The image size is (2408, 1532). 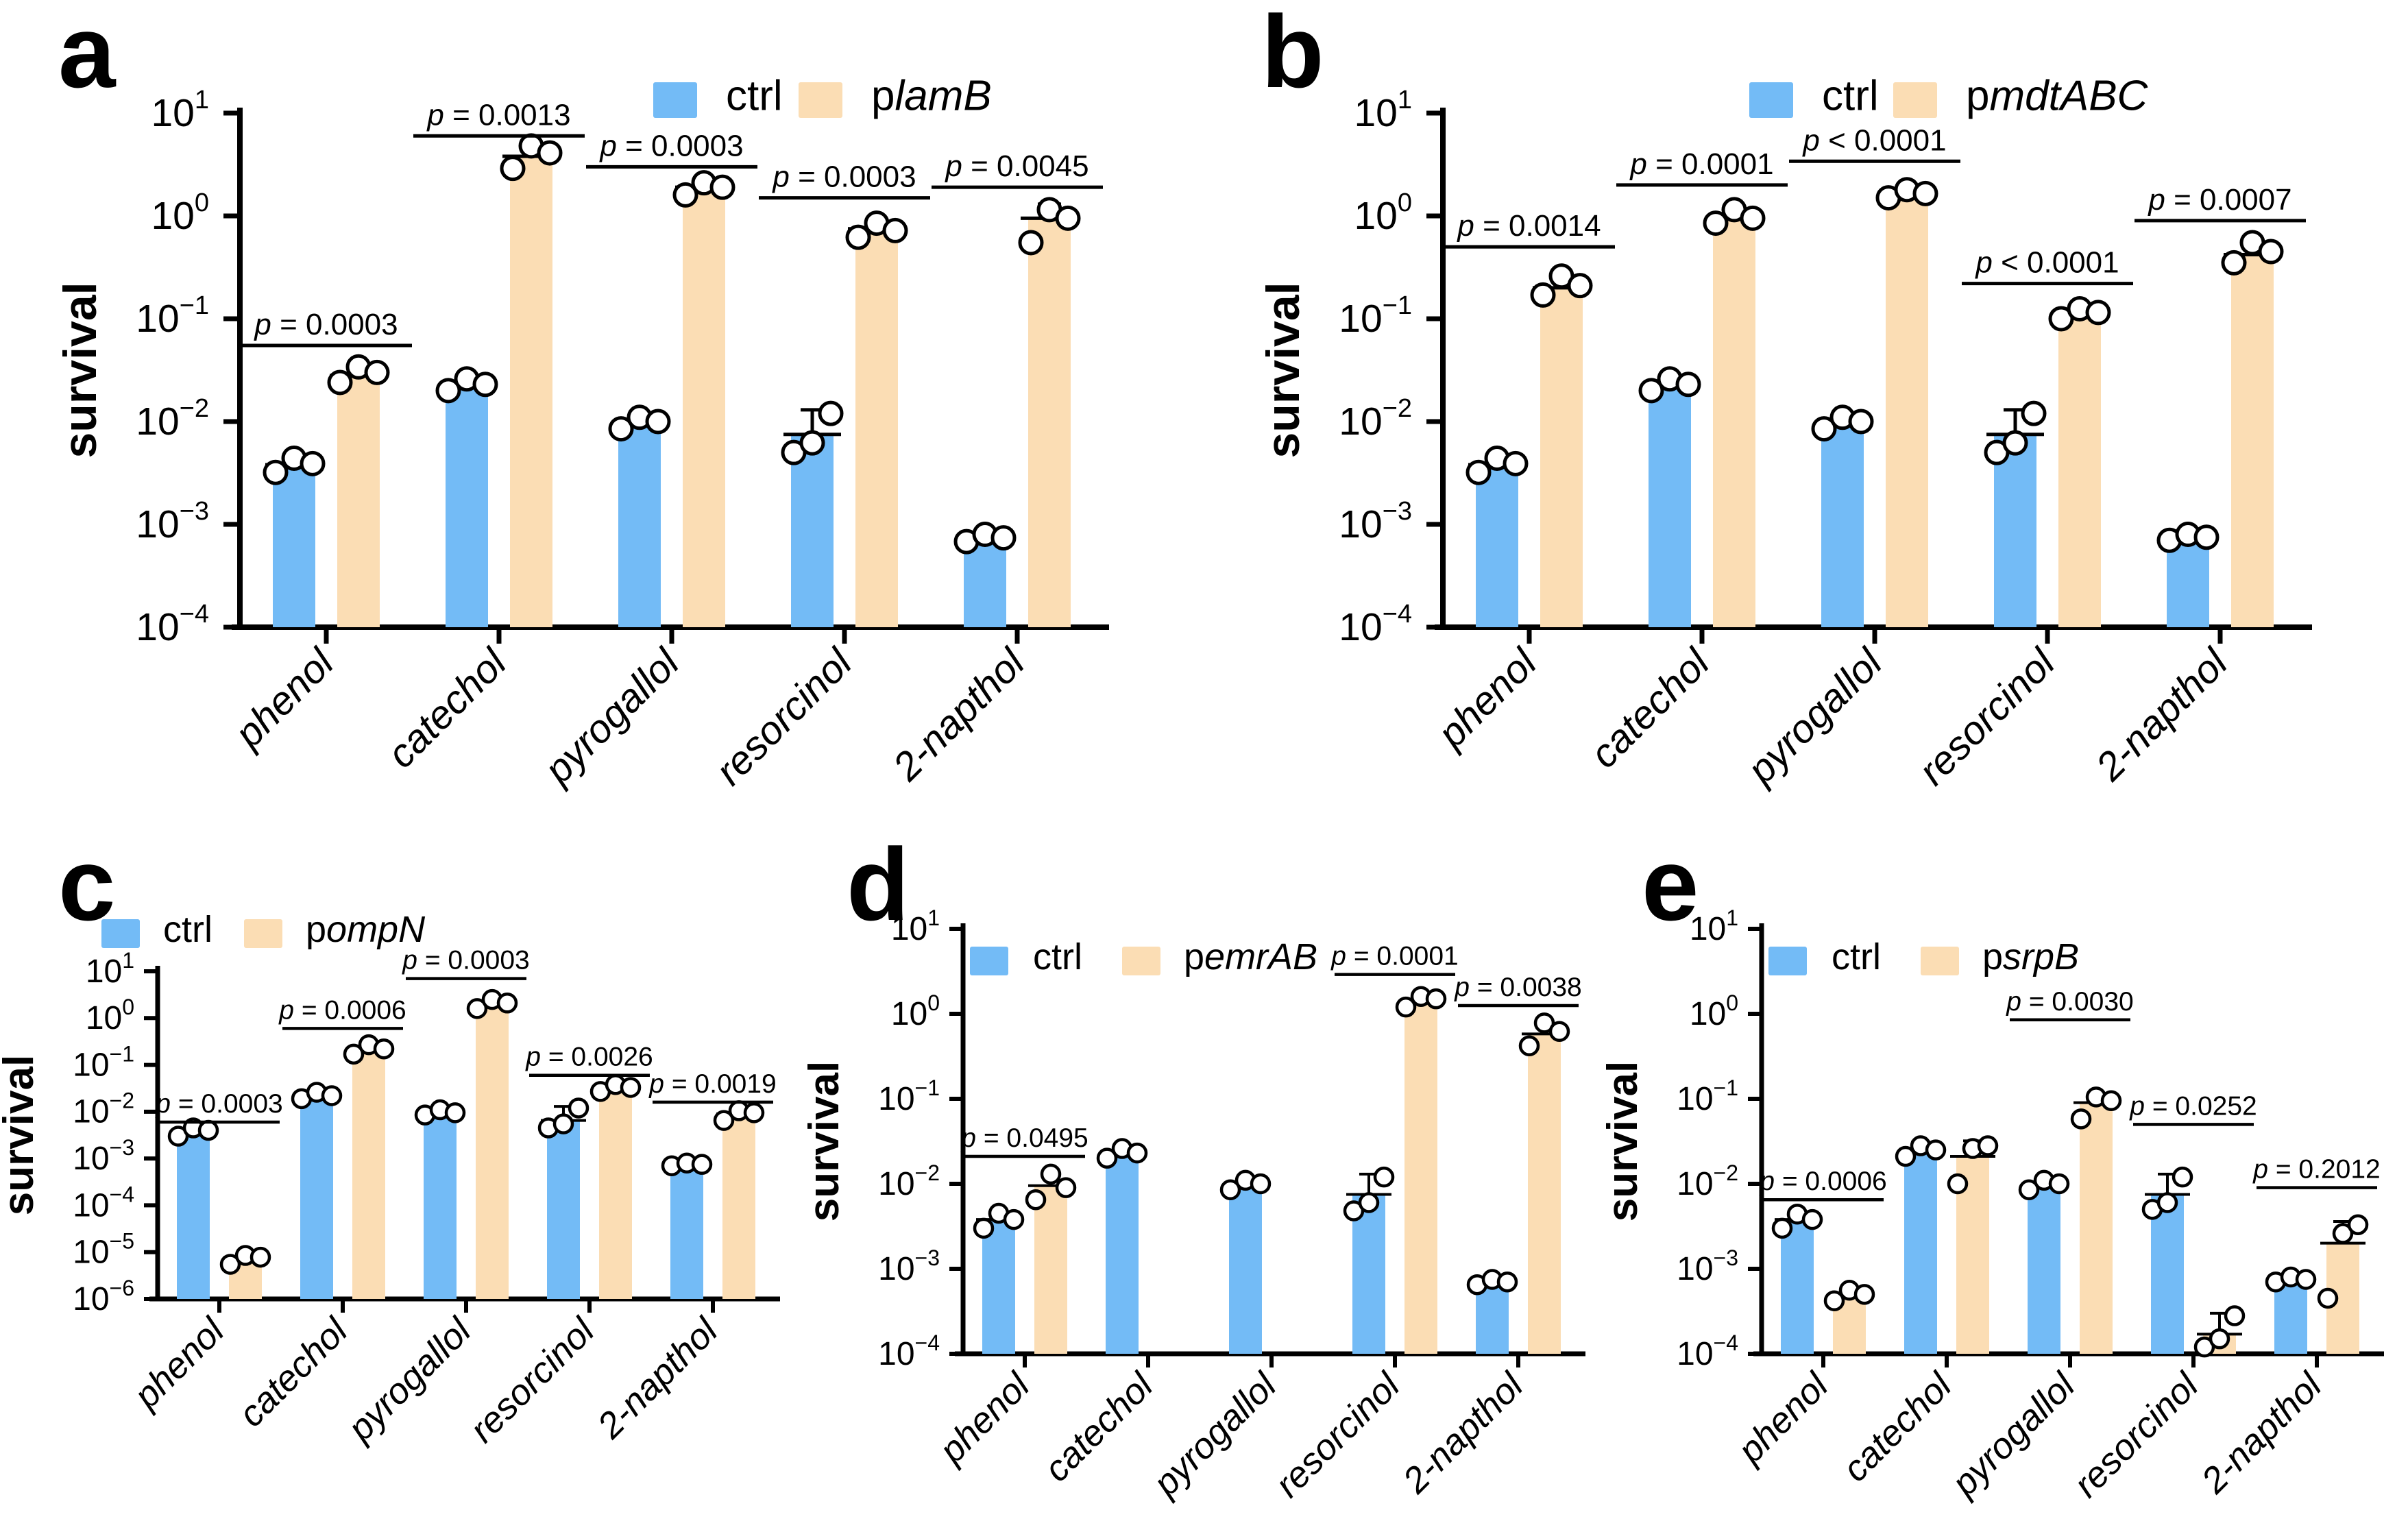 What do you see at coordinates (878, 884) in the screenshot?
I see `panel-letter-d: d` at bounding box center [878, 884].